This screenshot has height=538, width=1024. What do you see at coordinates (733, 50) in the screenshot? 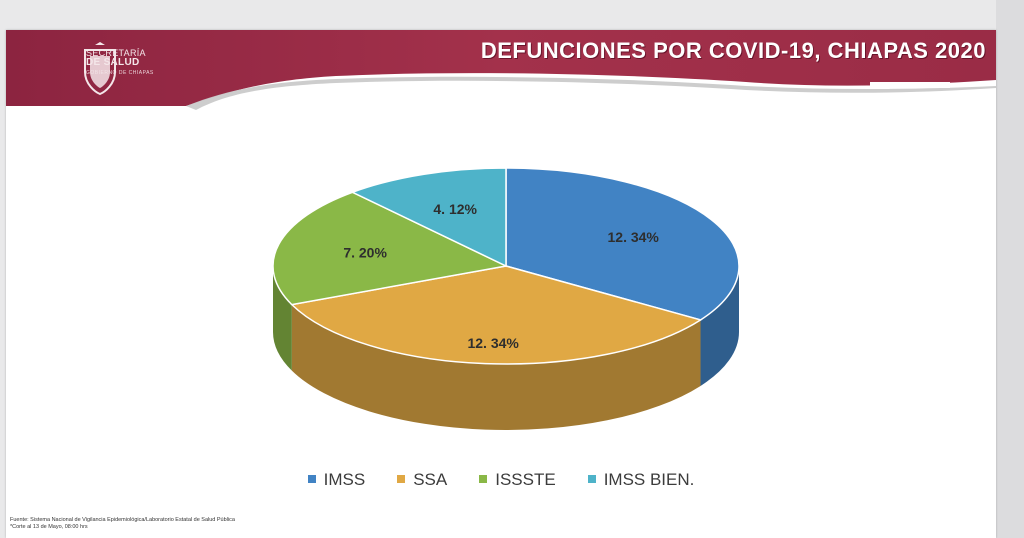
I see `slide-title: DEFUNCIONES POR COVID-19, CHIAPAS 2020` at bounding box center [733, 50].